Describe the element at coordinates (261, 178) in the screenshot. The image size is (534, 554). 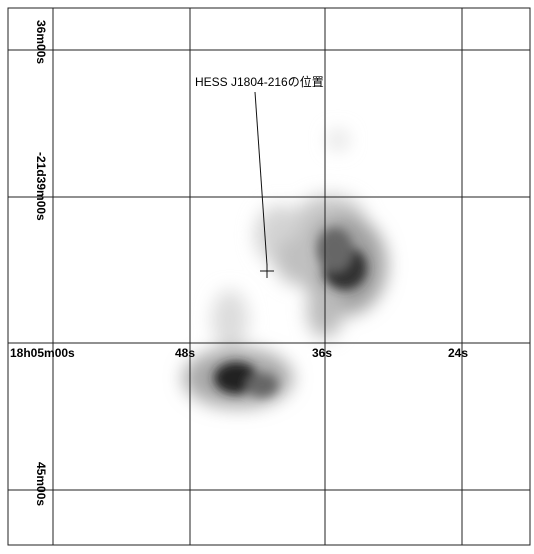
I see `leader-line` at that location.